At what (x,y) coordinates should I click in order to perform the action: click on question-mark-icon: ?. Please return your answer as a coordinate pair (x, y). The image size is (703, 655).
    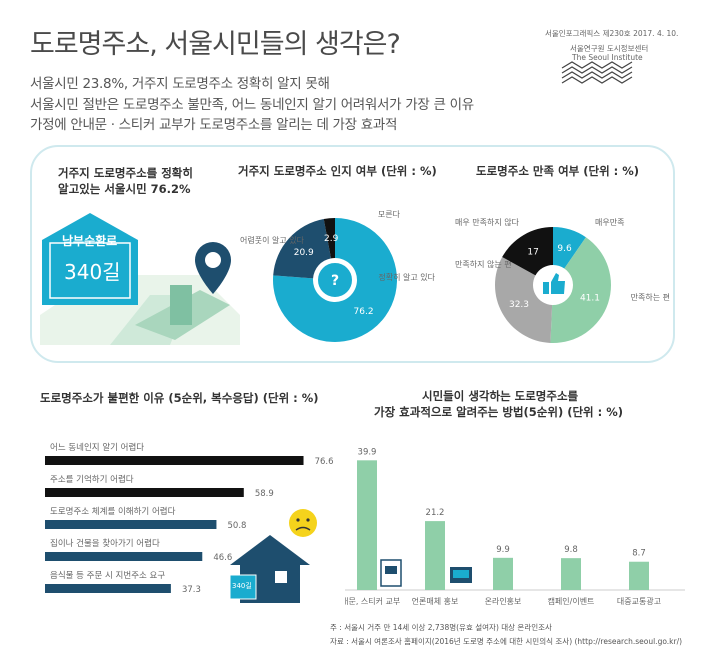
    Looking at the image, I should click on (335, 281).